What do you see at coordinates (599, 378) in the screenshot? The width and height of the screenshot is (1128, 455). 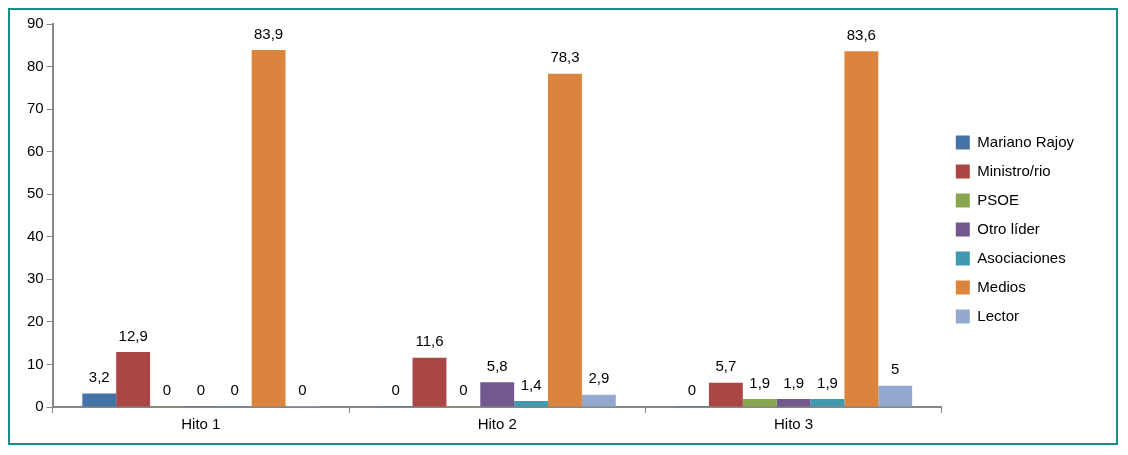 I see `data-label: 2,9` at bounding box center [599, 378].